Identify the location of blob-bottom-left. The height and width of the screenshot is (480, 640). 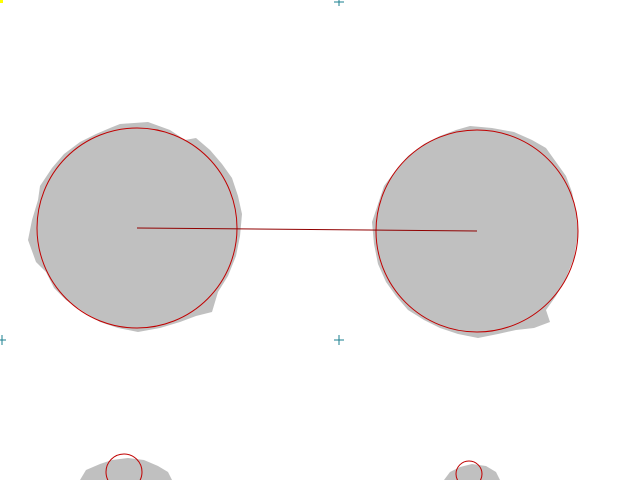
(126, 469).